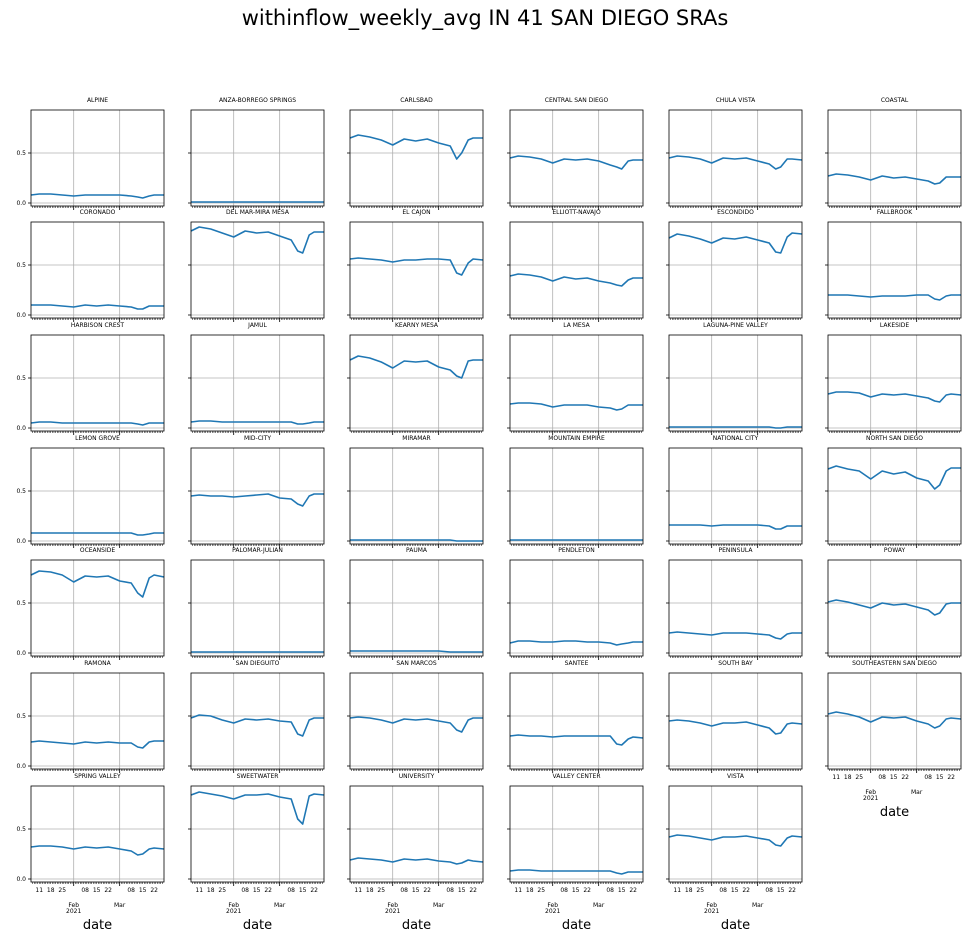 This screenshot has width=970, height=946. Describe the element at coordinates (416, 100) in the screenshot. I see `panel-title: CARLSBAD` at that location.